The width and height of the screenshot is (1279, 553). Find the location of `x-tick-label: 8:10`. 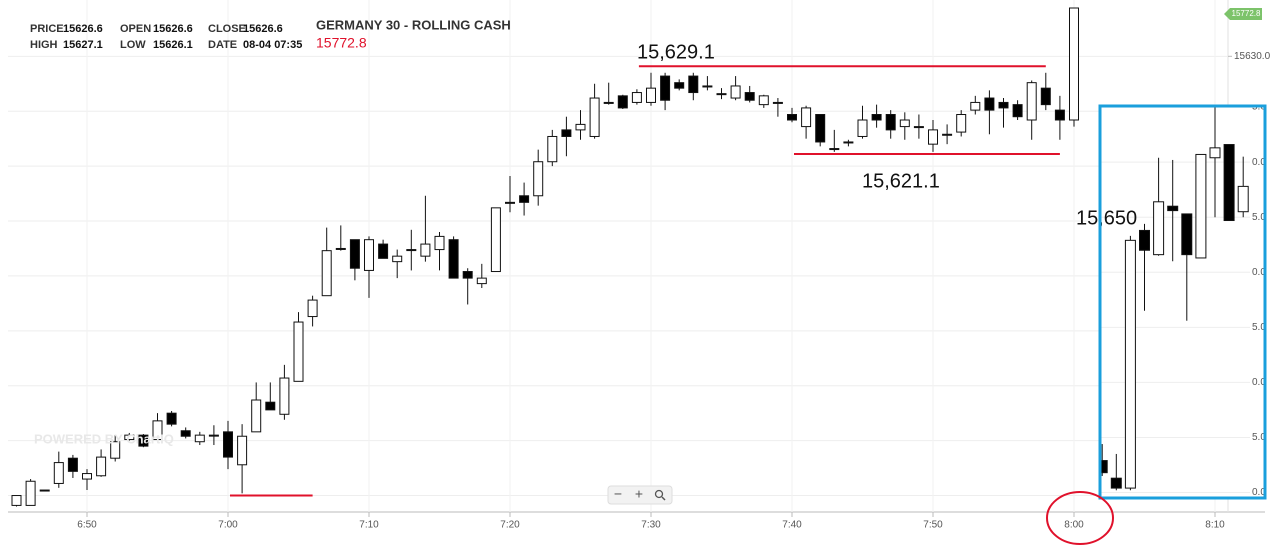

x-tick-label: 8:10 is located at coordinates (1215, 525).